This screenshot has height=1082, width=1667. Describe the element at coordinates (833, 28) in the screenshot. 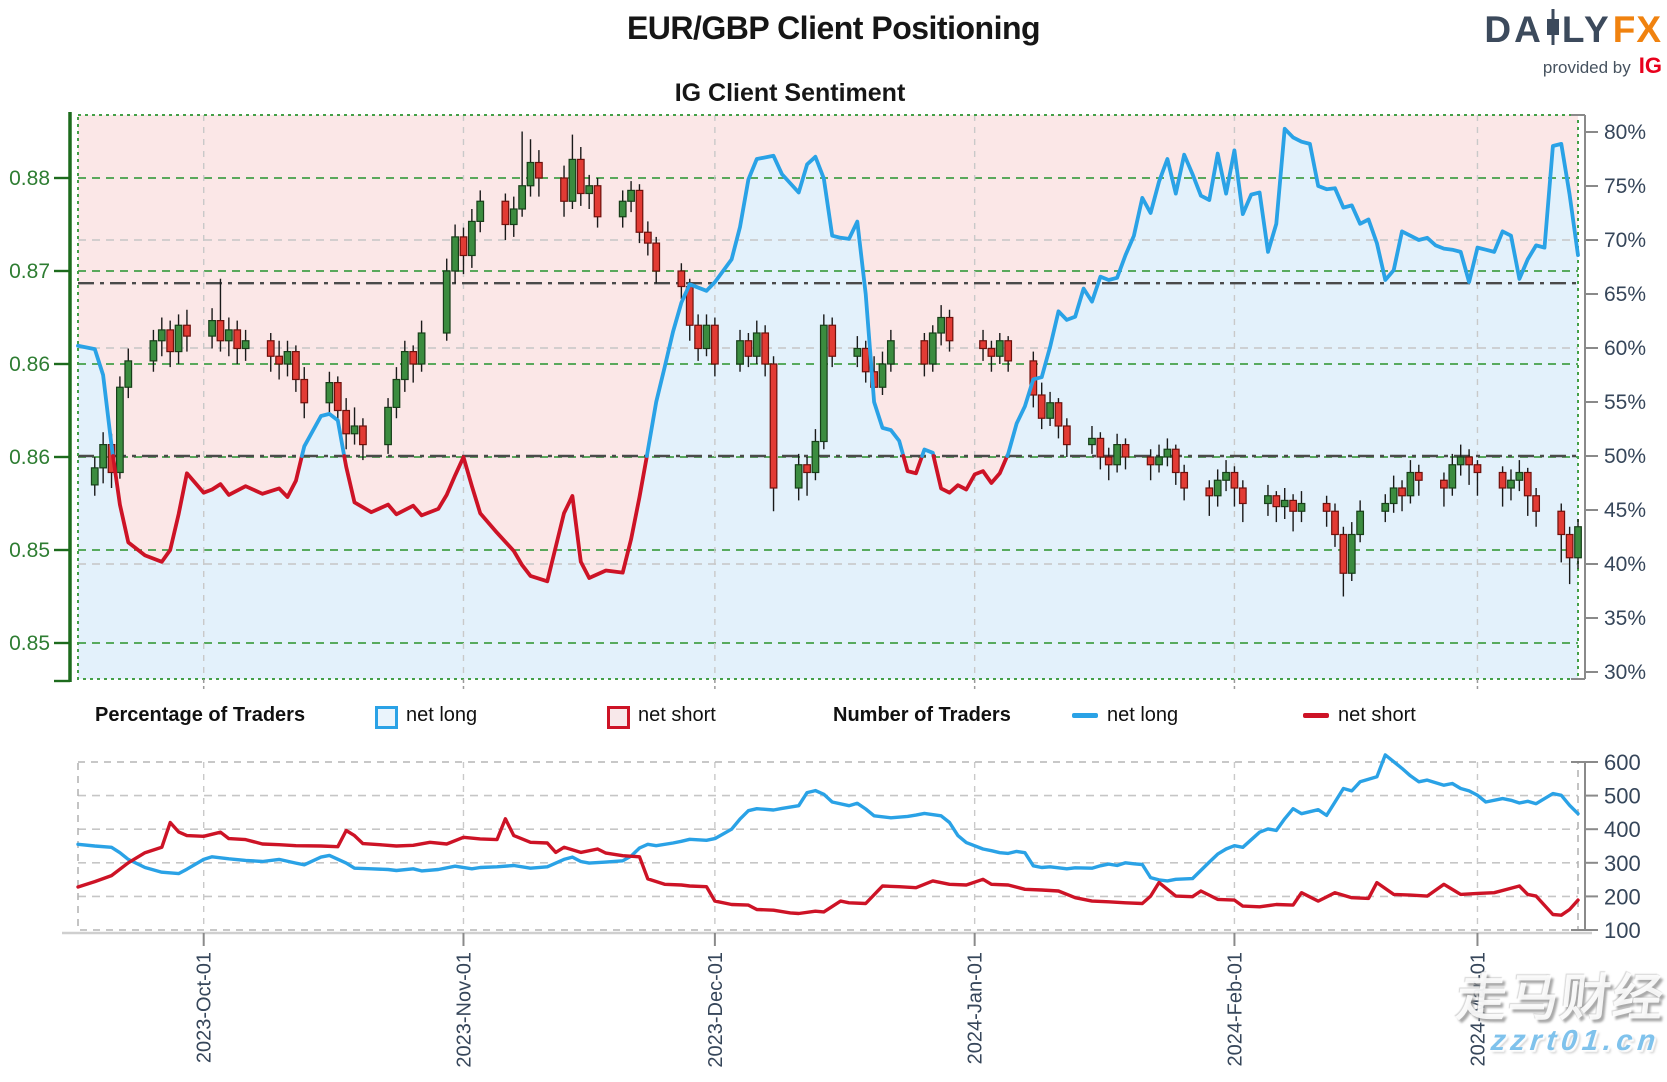

I see `page-title: EUR/GBP Client Positioning` at that location.